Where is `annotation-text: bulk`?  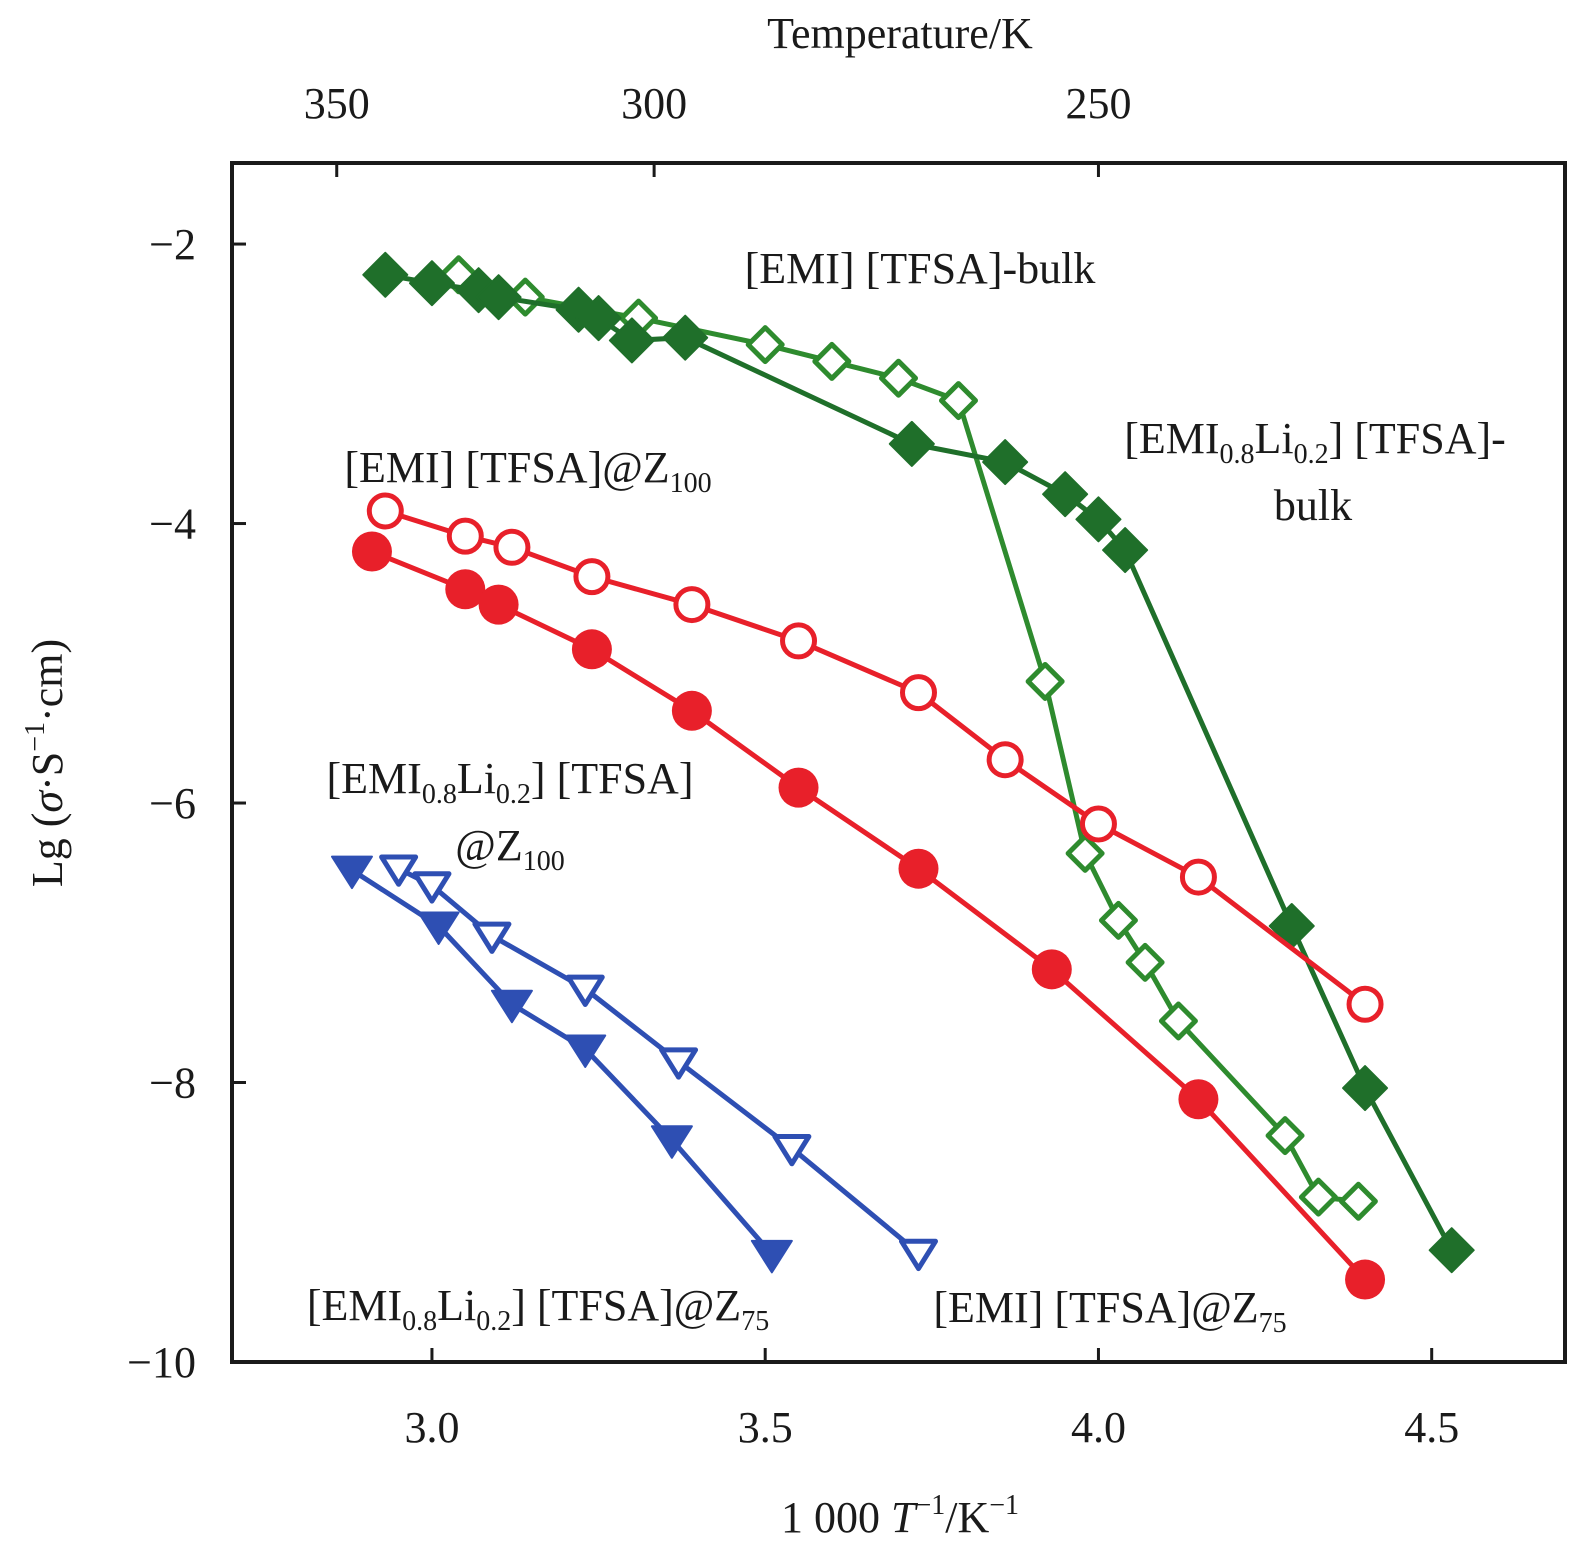 annotation-text: bulk is located at coordinates (1313, 505).